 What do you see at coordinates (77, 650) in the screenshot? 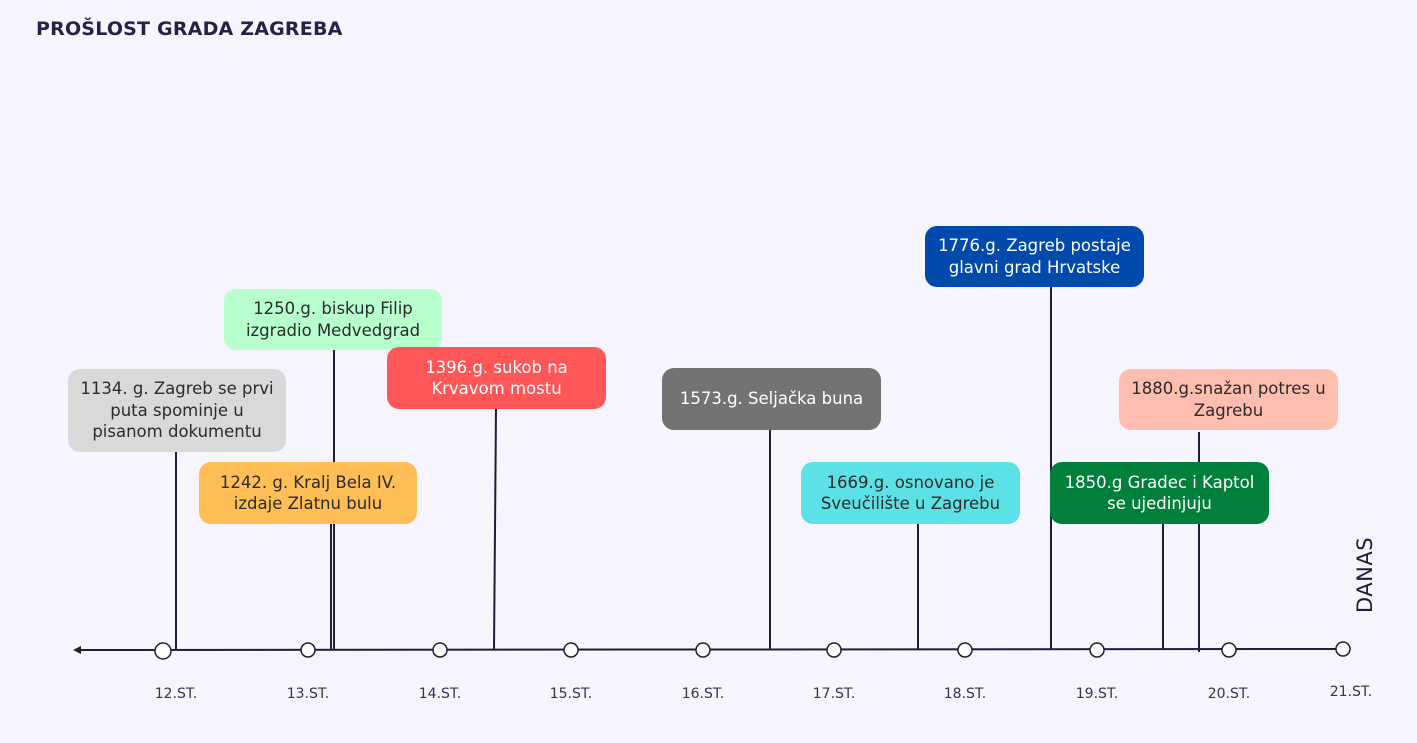
I see `axis-arrow-left-icon` at bounding box center [77, 650].